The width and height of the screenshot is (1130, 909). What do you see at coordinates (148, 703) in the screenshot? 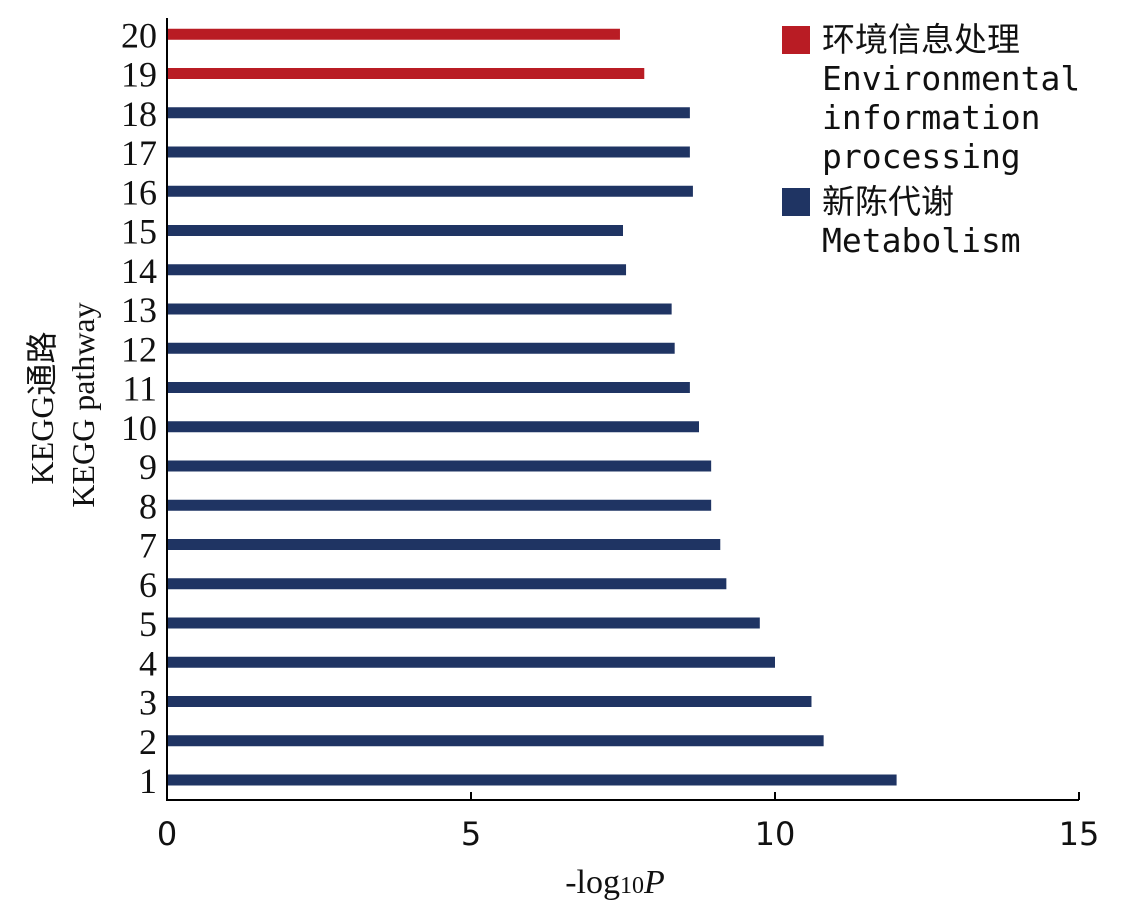
I see `y-tick-label-3: 3` at bounding box center [148, 703].